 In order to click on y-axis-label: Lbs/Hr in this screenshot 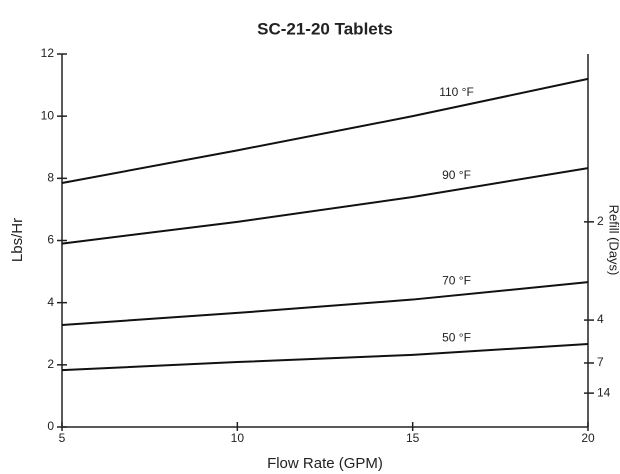, I will do `click(17, 240)`.